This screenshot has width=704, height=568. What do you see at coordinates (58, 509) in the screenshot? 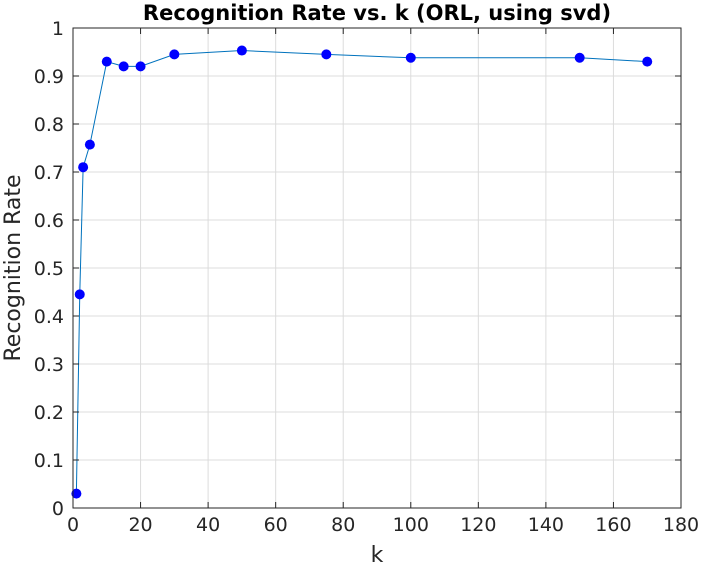
I see `y-tick-label: 0` at bounding box center [58, 509].